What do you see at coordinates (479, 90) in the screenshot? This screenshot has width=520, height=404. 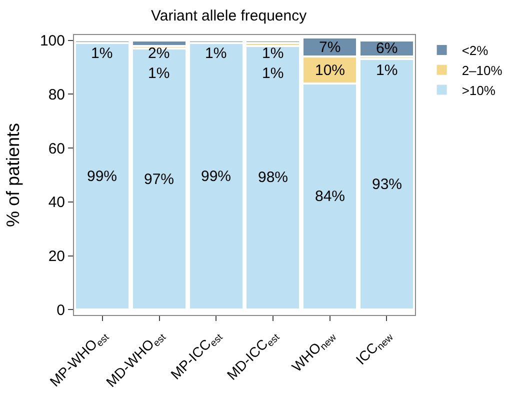 I see `legend-label: >10%` at bounding box center [479, 90].